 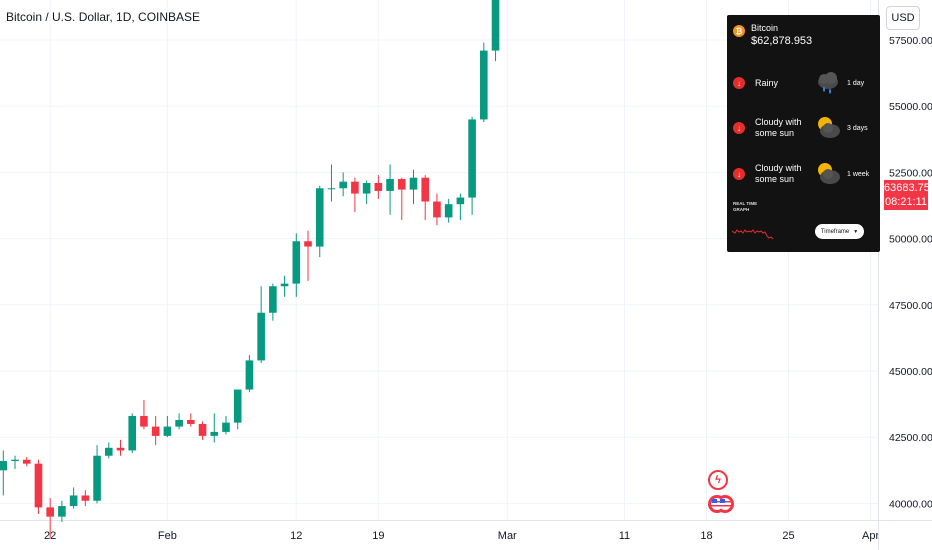 I want to click on x-tick-label: 18, so click(x=706, y=536).